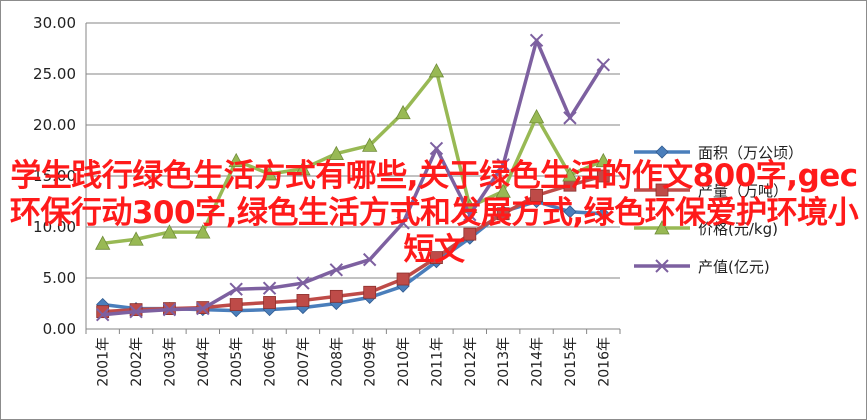  What do you see at coordinates (54, 227) in the screenshot?
I see `y-tick-label: 10.00` at bounding box center [54, 227].